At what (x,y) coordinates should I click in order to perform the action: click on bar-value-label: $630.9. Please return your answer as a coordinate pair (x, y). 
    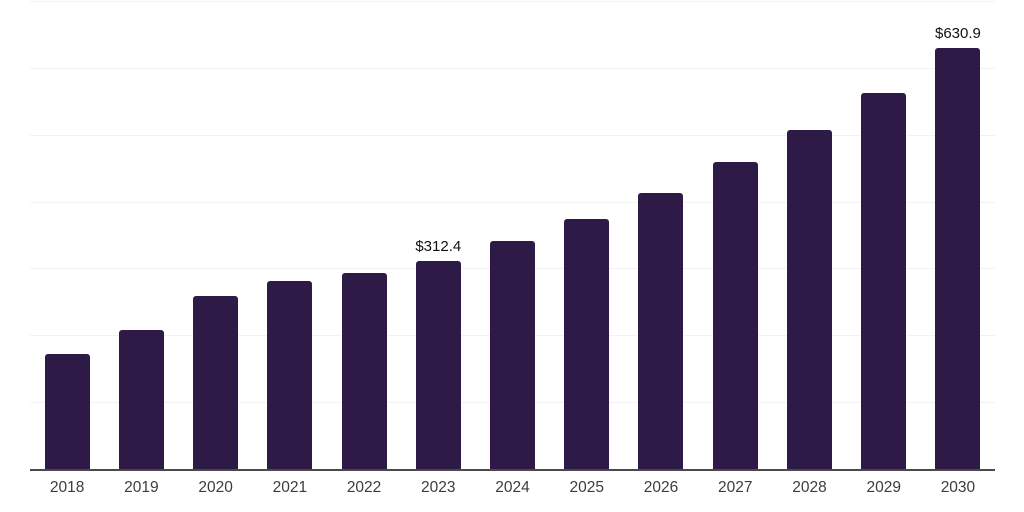
    Looking at the image, I should click on (957, 34).